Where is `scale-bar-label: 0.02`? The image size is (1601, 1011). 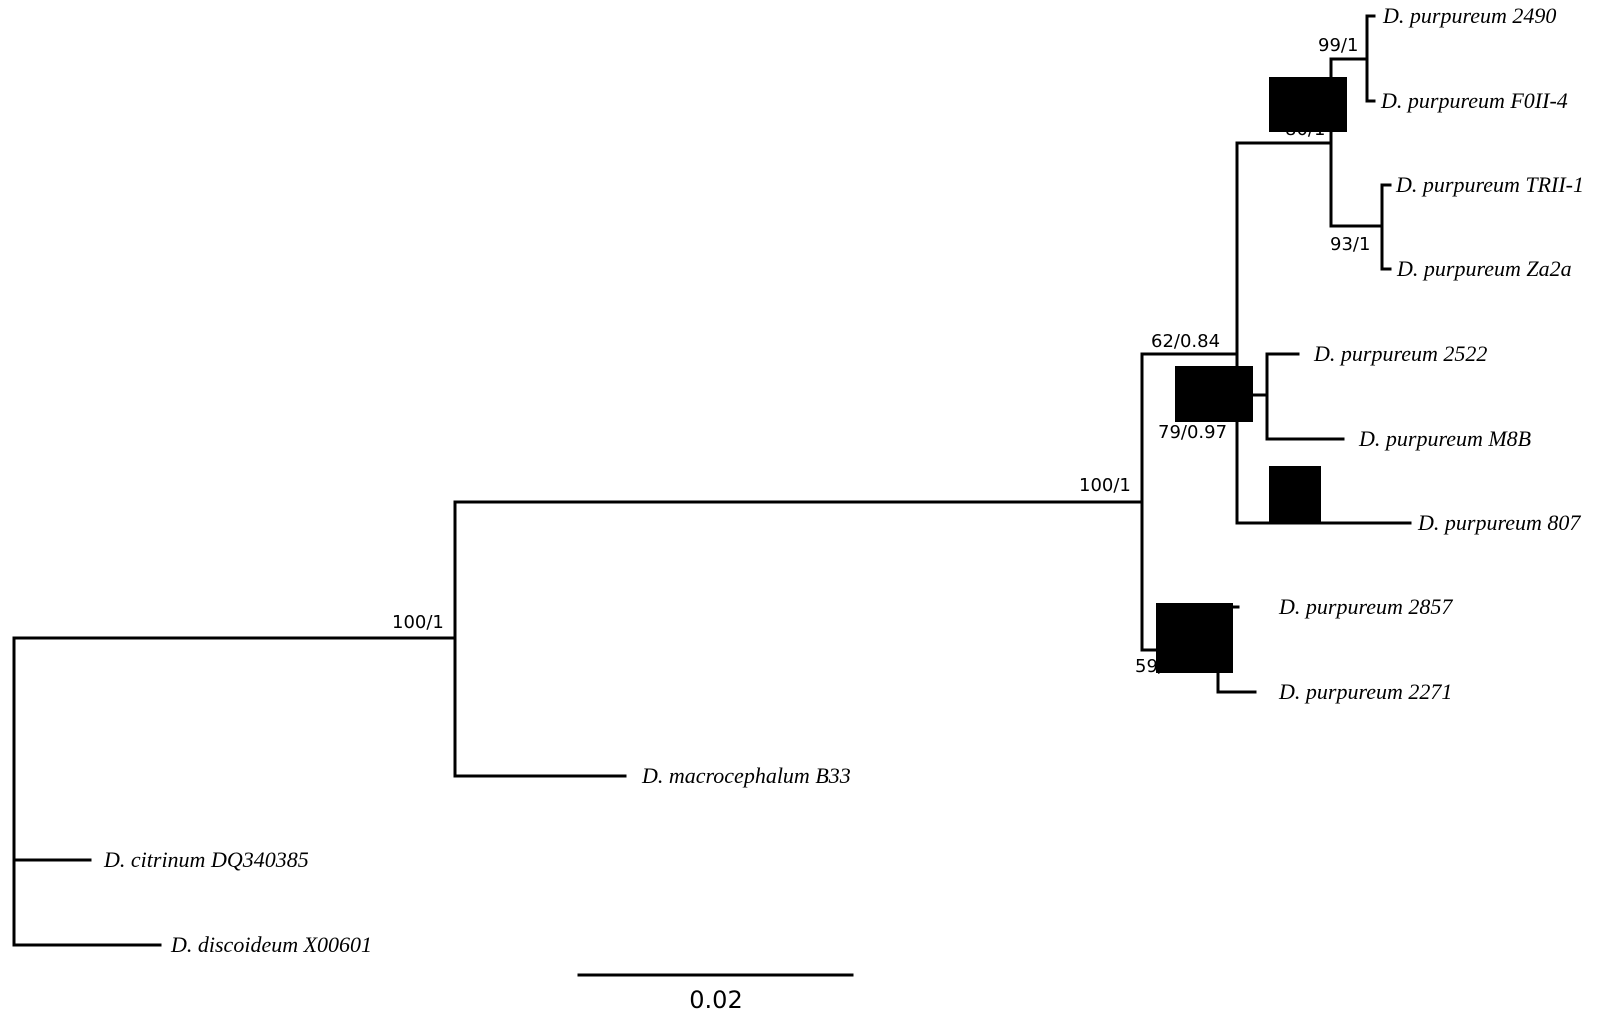
scale-bar-label: 0.02 is located at coordinates (715, 998).